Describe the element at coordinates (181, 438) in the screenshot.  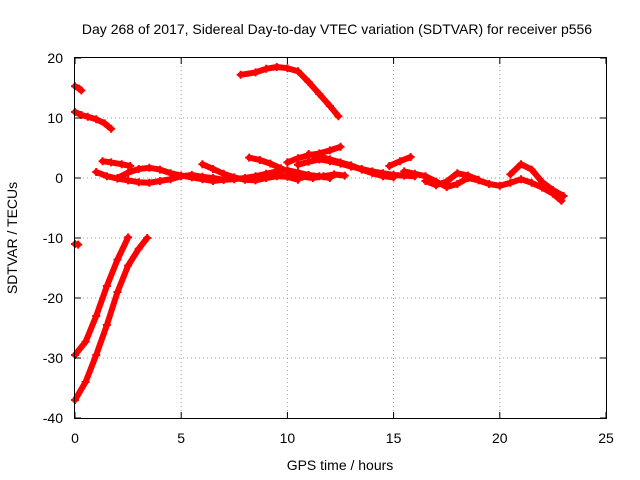
I see `x-tick-label: 5` at that location.